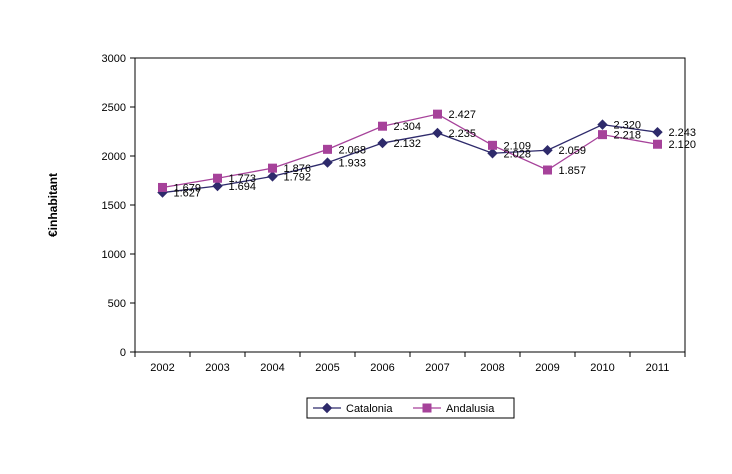  What do you see at coordinates (114, 206) in the screenshot?
I see `y-tick-label: 1500` at bounding box center [114, 206].